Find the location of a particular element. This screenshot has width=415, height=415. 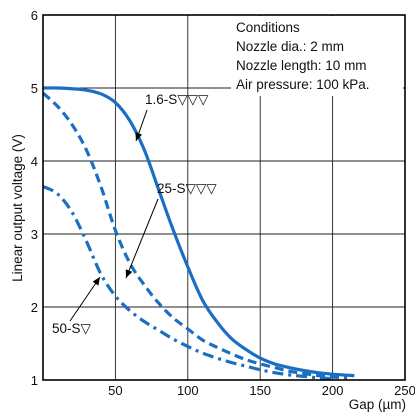

conditions-line-nozzle-dia: Nozzle dia.: 2 mm is located at coordinates (290, 46).